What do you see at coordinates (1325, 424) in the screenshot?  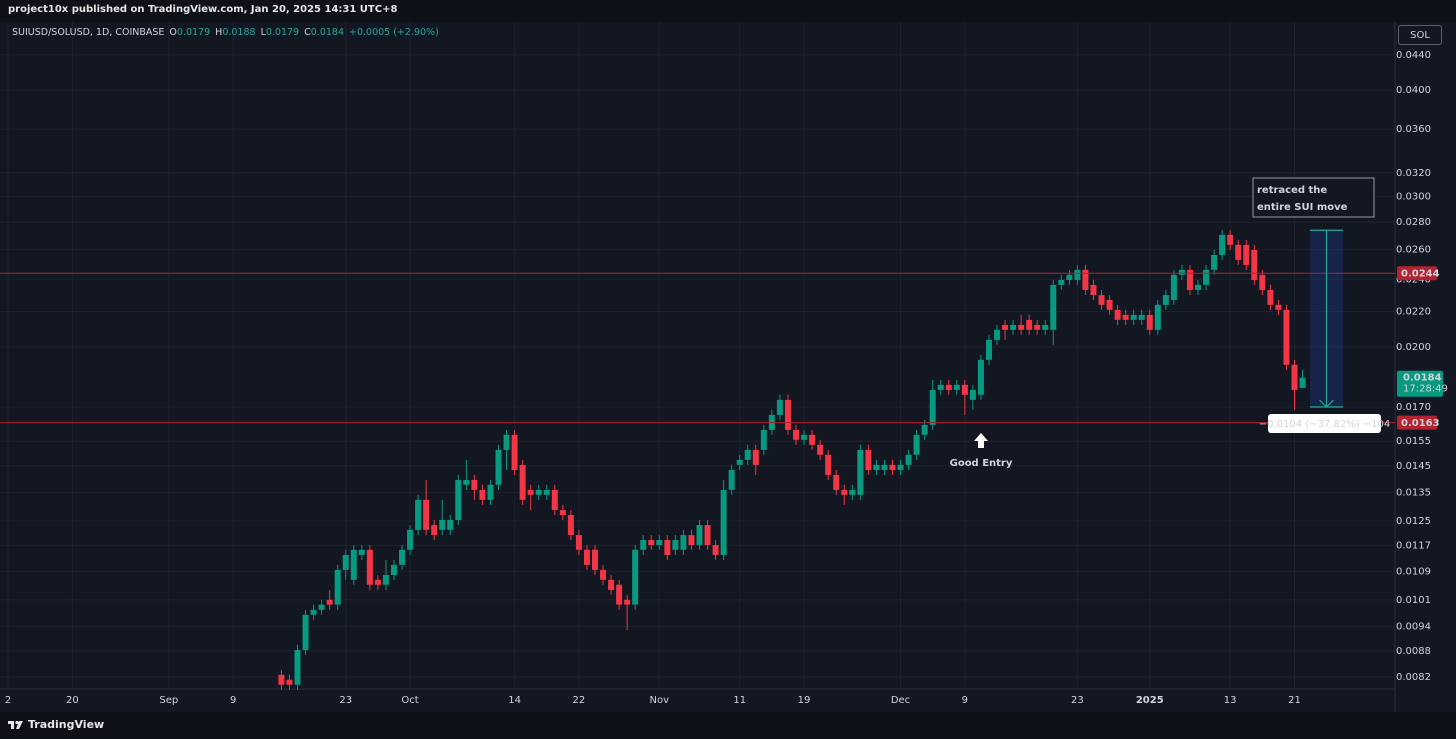 I see `measure-label: −0.0104 (−37.82%) −104` at bounding box center [1325, 424].